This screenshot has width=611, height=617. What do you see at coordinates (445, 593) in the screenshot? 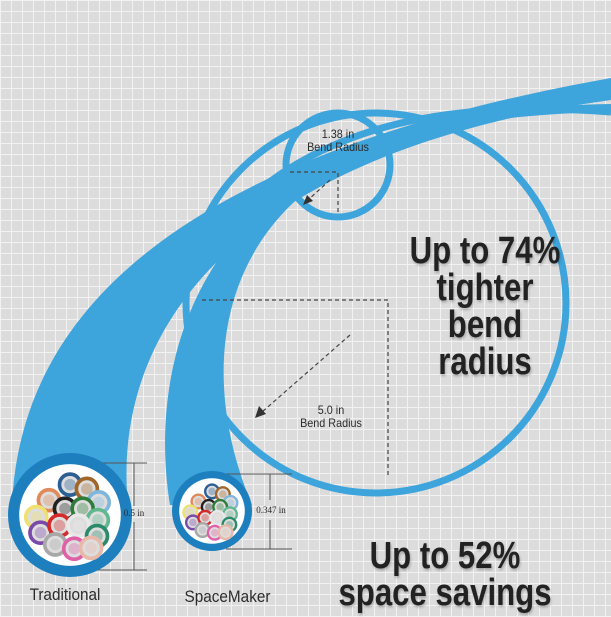
I see `space-headline-line: space savings` at bounding box center [445, 593].